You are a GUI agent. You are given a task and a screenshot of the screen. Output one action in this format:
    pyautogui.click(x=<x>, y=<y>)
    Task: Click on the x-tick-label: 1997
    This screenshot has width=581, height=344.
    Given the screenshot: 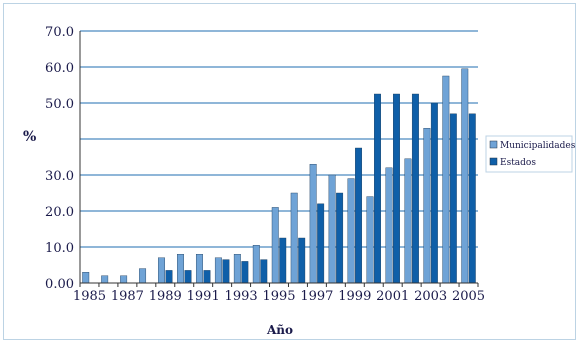 What is the action you would take?
    pyautogui.click(x=316, y=296)
    